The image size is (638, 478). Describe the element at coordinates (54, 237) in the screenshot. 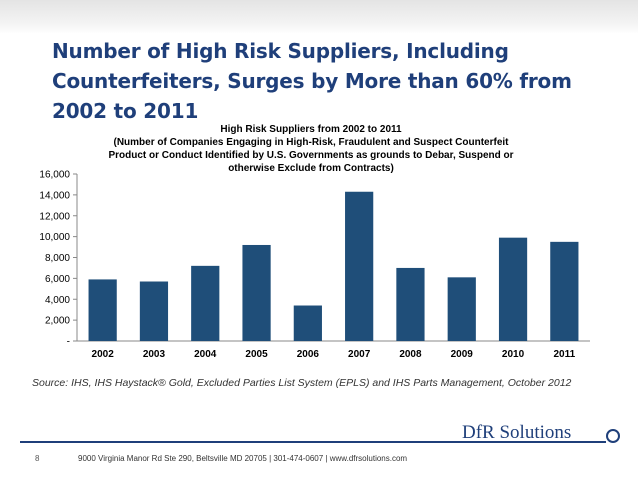

I see `y-tick-label: 10,000` at that location.